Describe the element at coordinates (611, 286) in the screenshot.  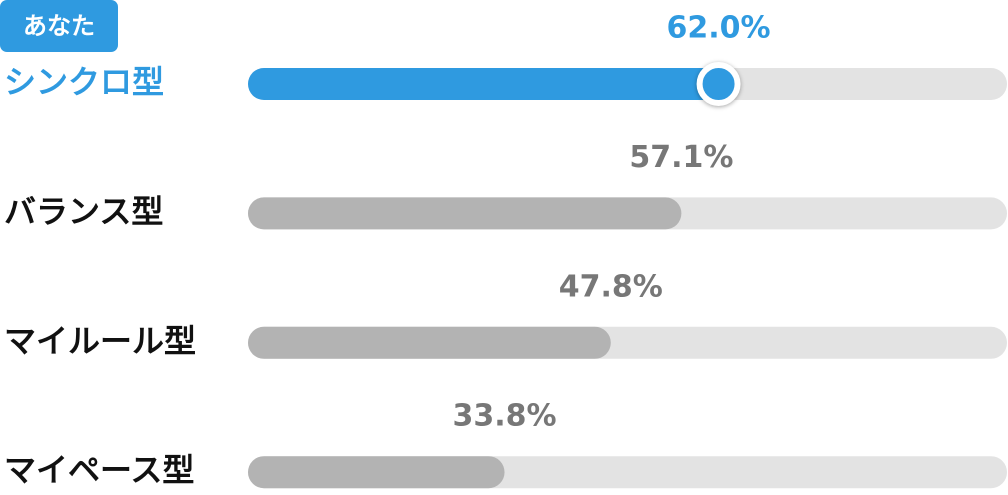
I see `value-label: 47.8%` at that location.